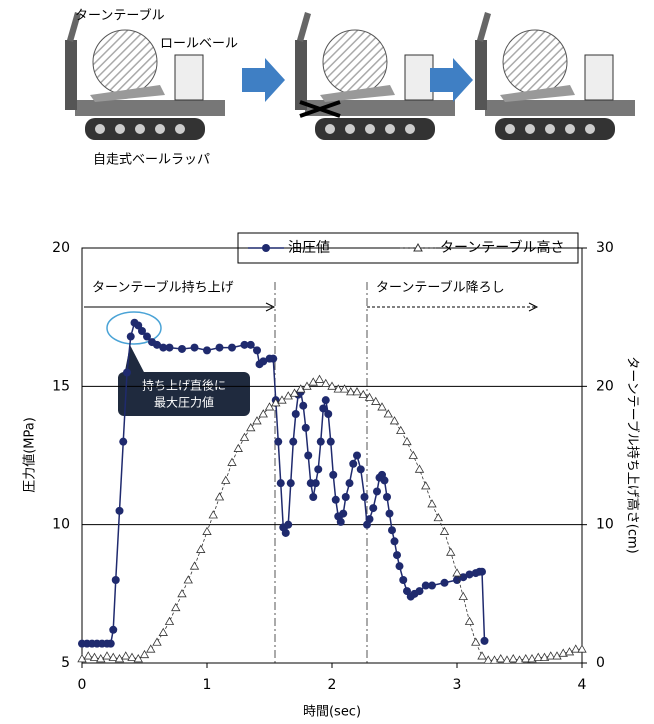 This screenshot has width=654, height=724. What do you see at coordinates (134, 328) in the screenshot?
I see `highlight` at bounding box center [134, 328].